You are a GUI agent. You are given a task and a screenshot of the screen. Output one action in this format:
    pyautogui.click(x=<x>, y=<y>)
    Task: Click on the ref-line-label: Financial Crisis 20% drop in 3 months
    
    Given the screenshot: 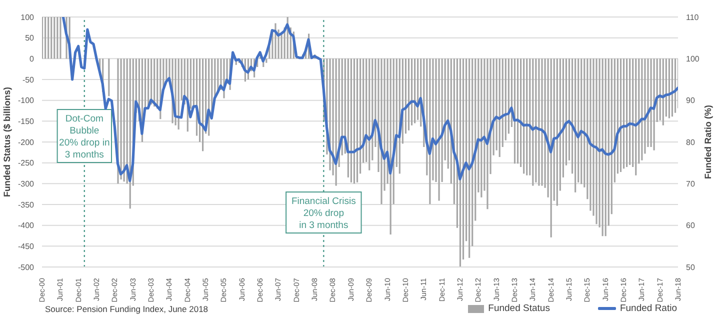 What is the action you would take?
    pyautogui.click(x=323, y=213)
    